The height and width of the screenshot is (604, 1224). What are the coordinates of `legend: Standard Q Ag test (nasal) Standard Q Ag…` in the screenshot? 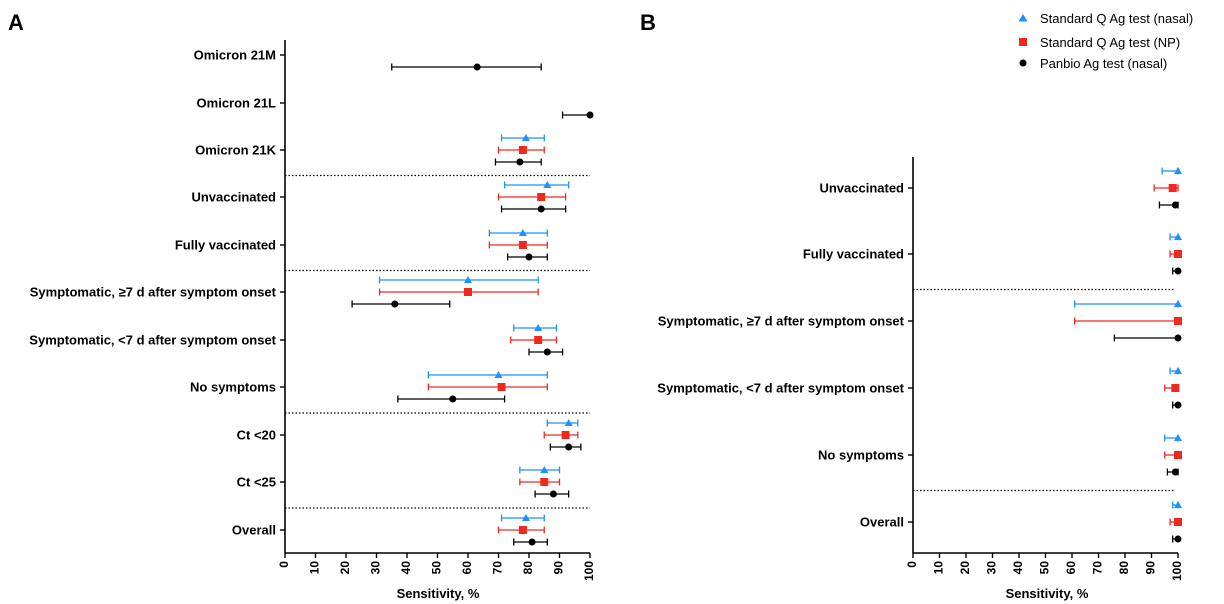 It's located at (1105, 41).